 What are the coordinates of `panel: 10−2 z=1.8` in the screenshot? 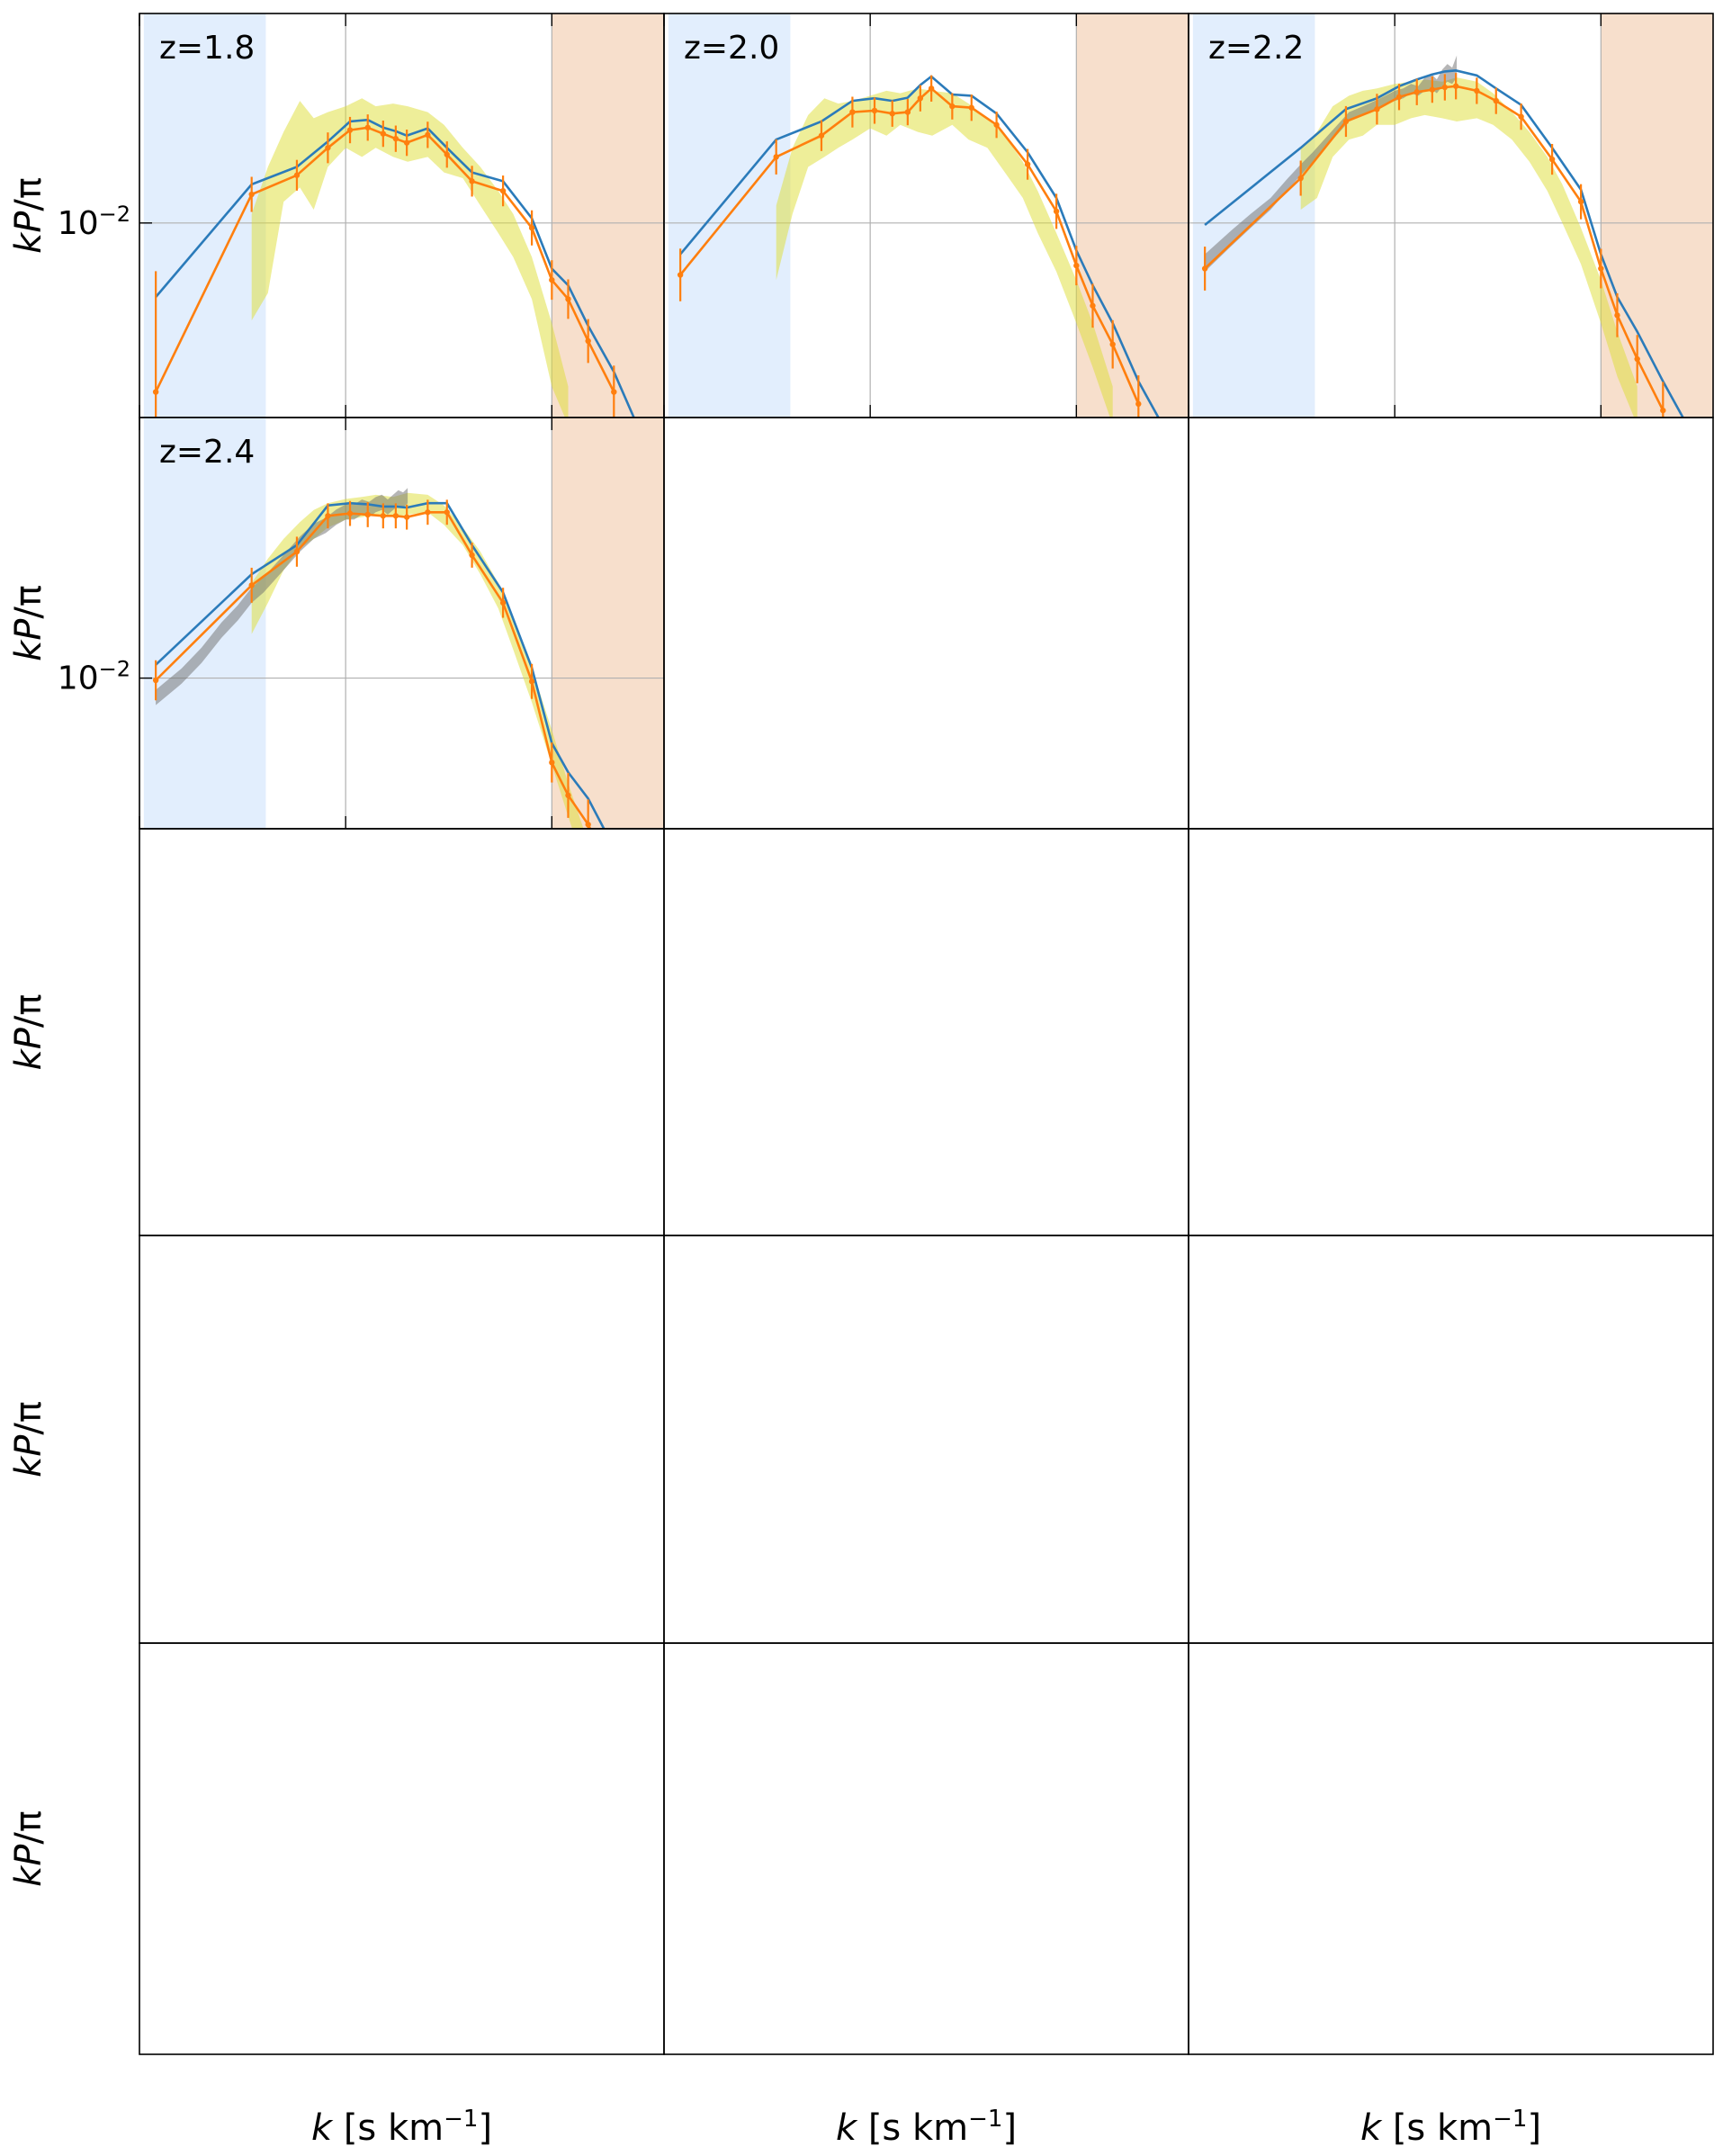 It's located at (361, 215).